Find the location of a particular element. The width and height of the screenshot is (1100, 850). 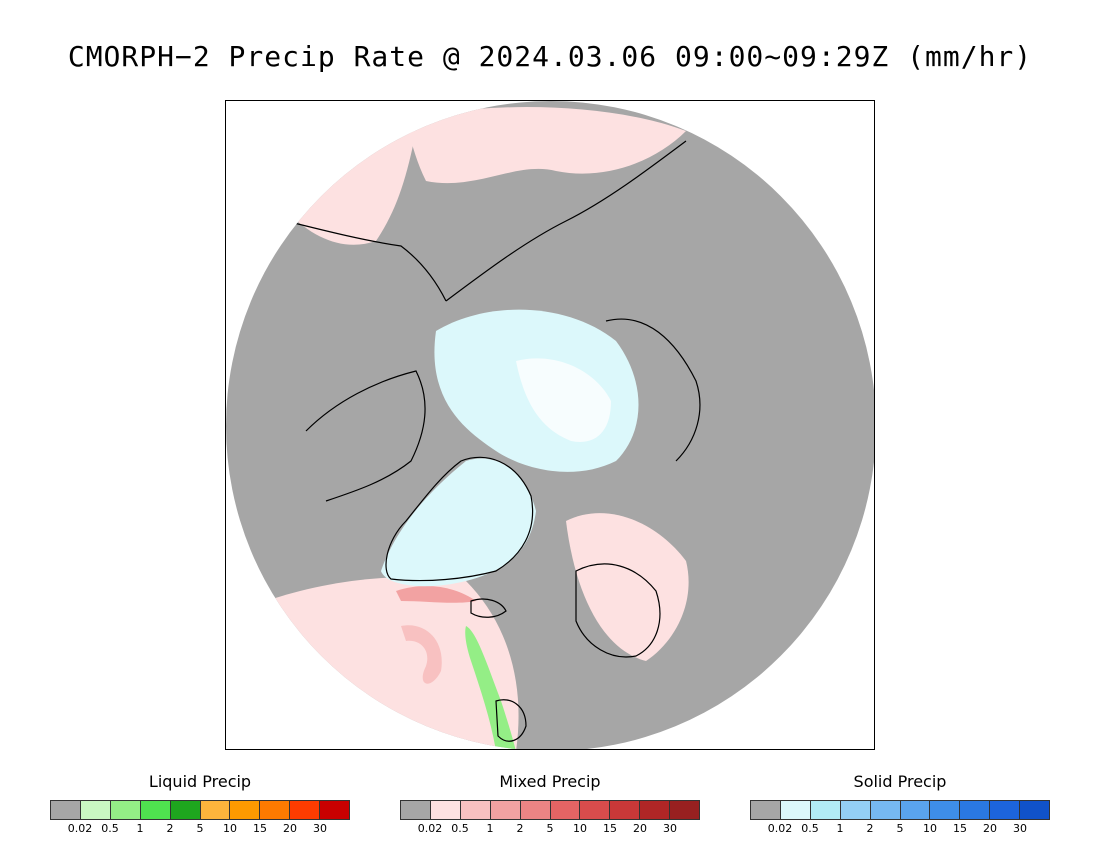

legend-solid: Solid Precip 0.02 0.5 1 2 5 10 15 20 30 is located at coordinates (900, 807).